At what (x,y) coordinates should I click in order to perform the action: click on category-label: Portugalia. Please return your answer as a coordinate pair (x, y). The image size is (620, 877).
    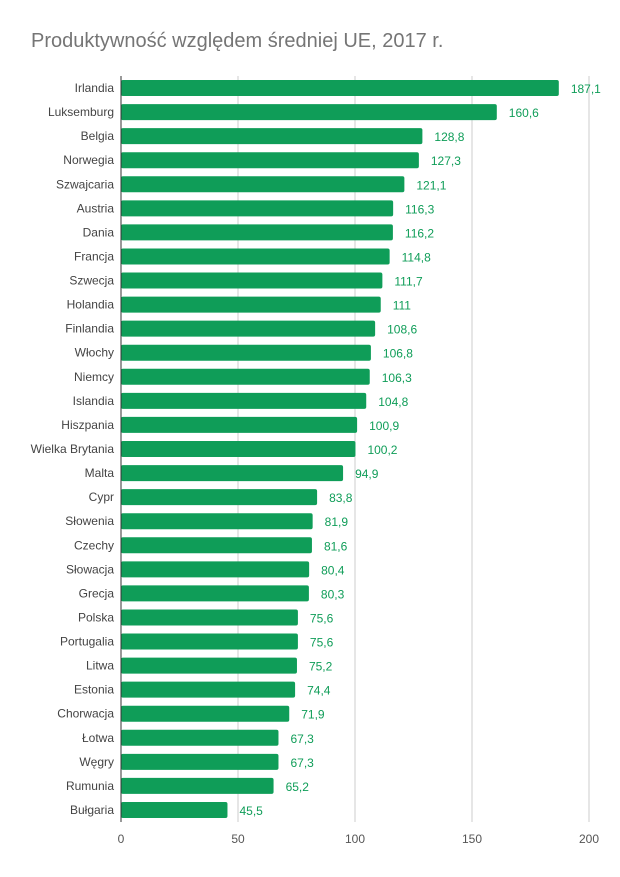
    Looking at the image, I should click on (87, 642).